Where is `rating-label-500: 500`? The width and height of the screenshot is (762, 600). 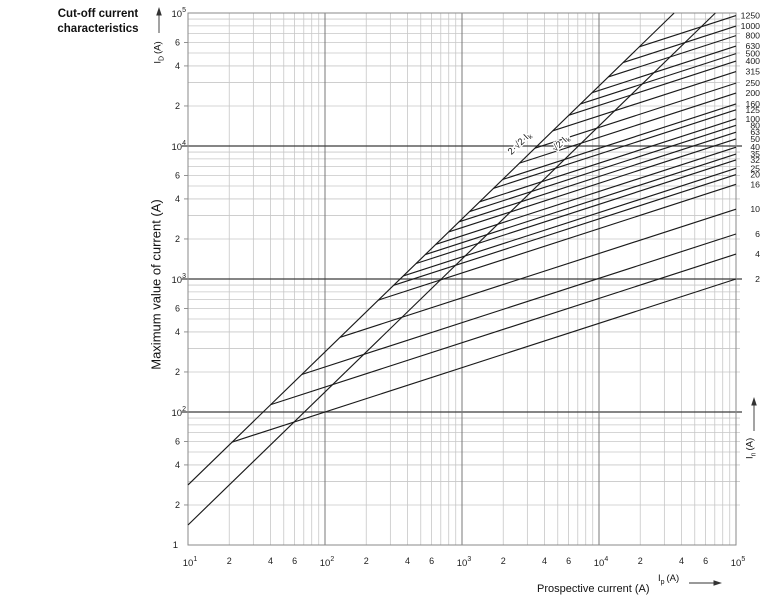 rating-label-500: 500 is located at coordinates (753, 54).